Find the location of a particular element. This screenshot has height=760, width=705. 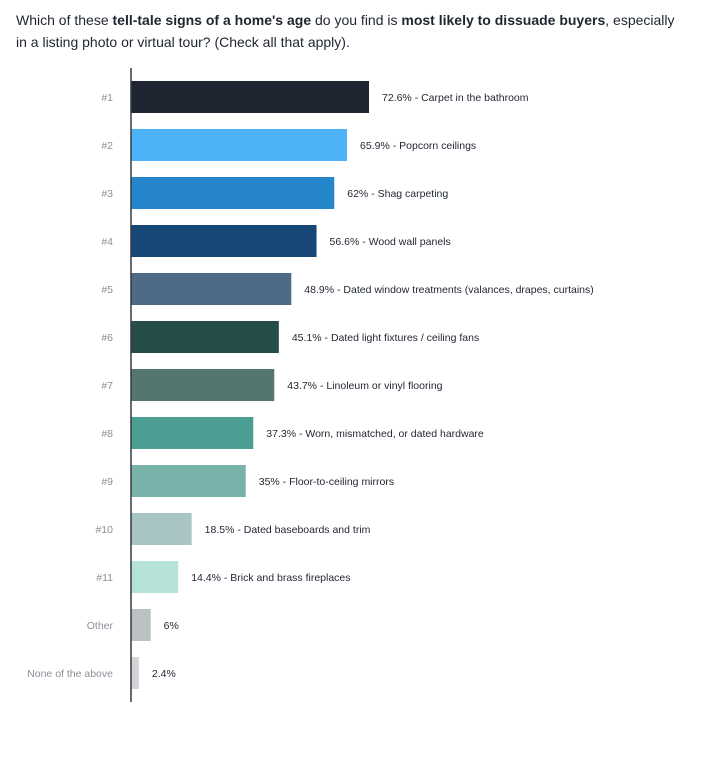

category-label-6: #6 is located at coordinates (107, 338).